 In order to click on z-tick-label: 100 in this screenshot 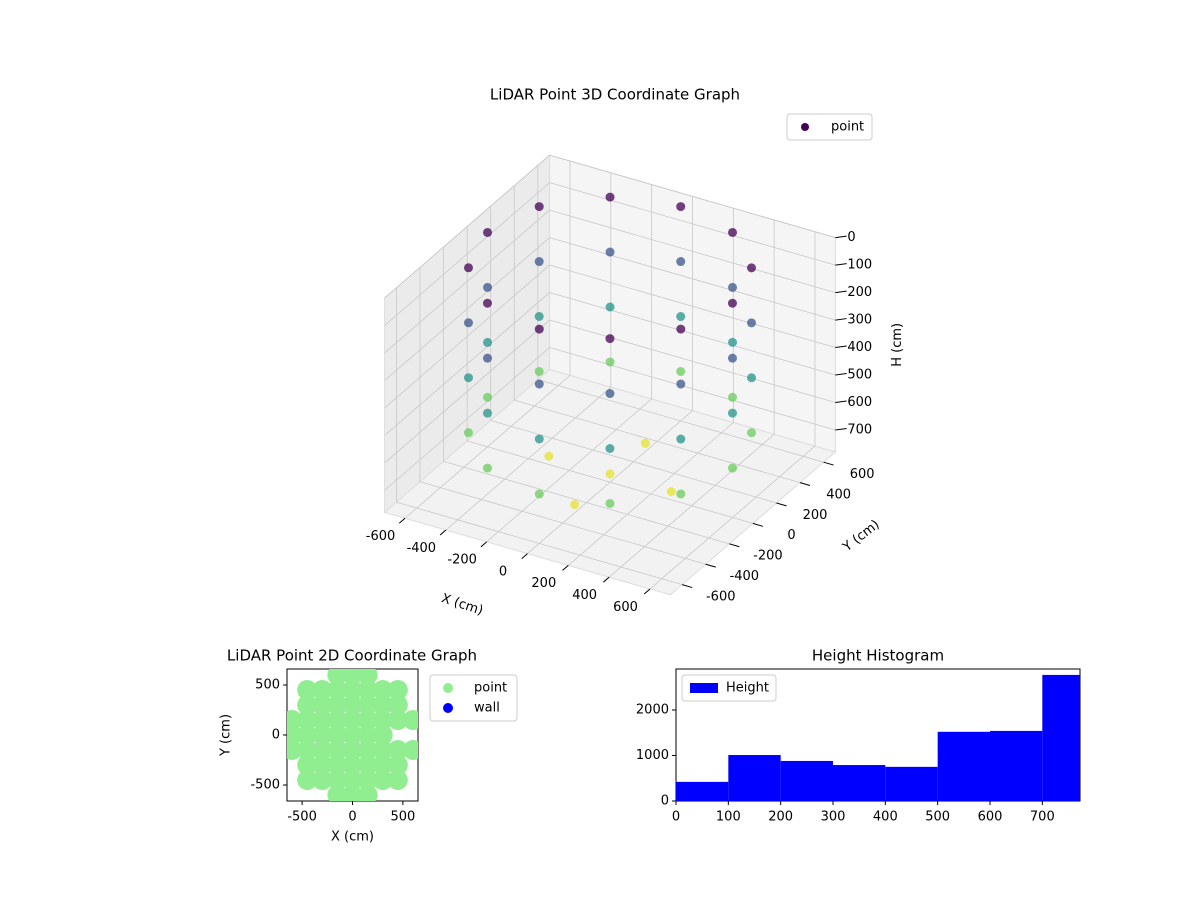, I will do `click(859, 265)`.